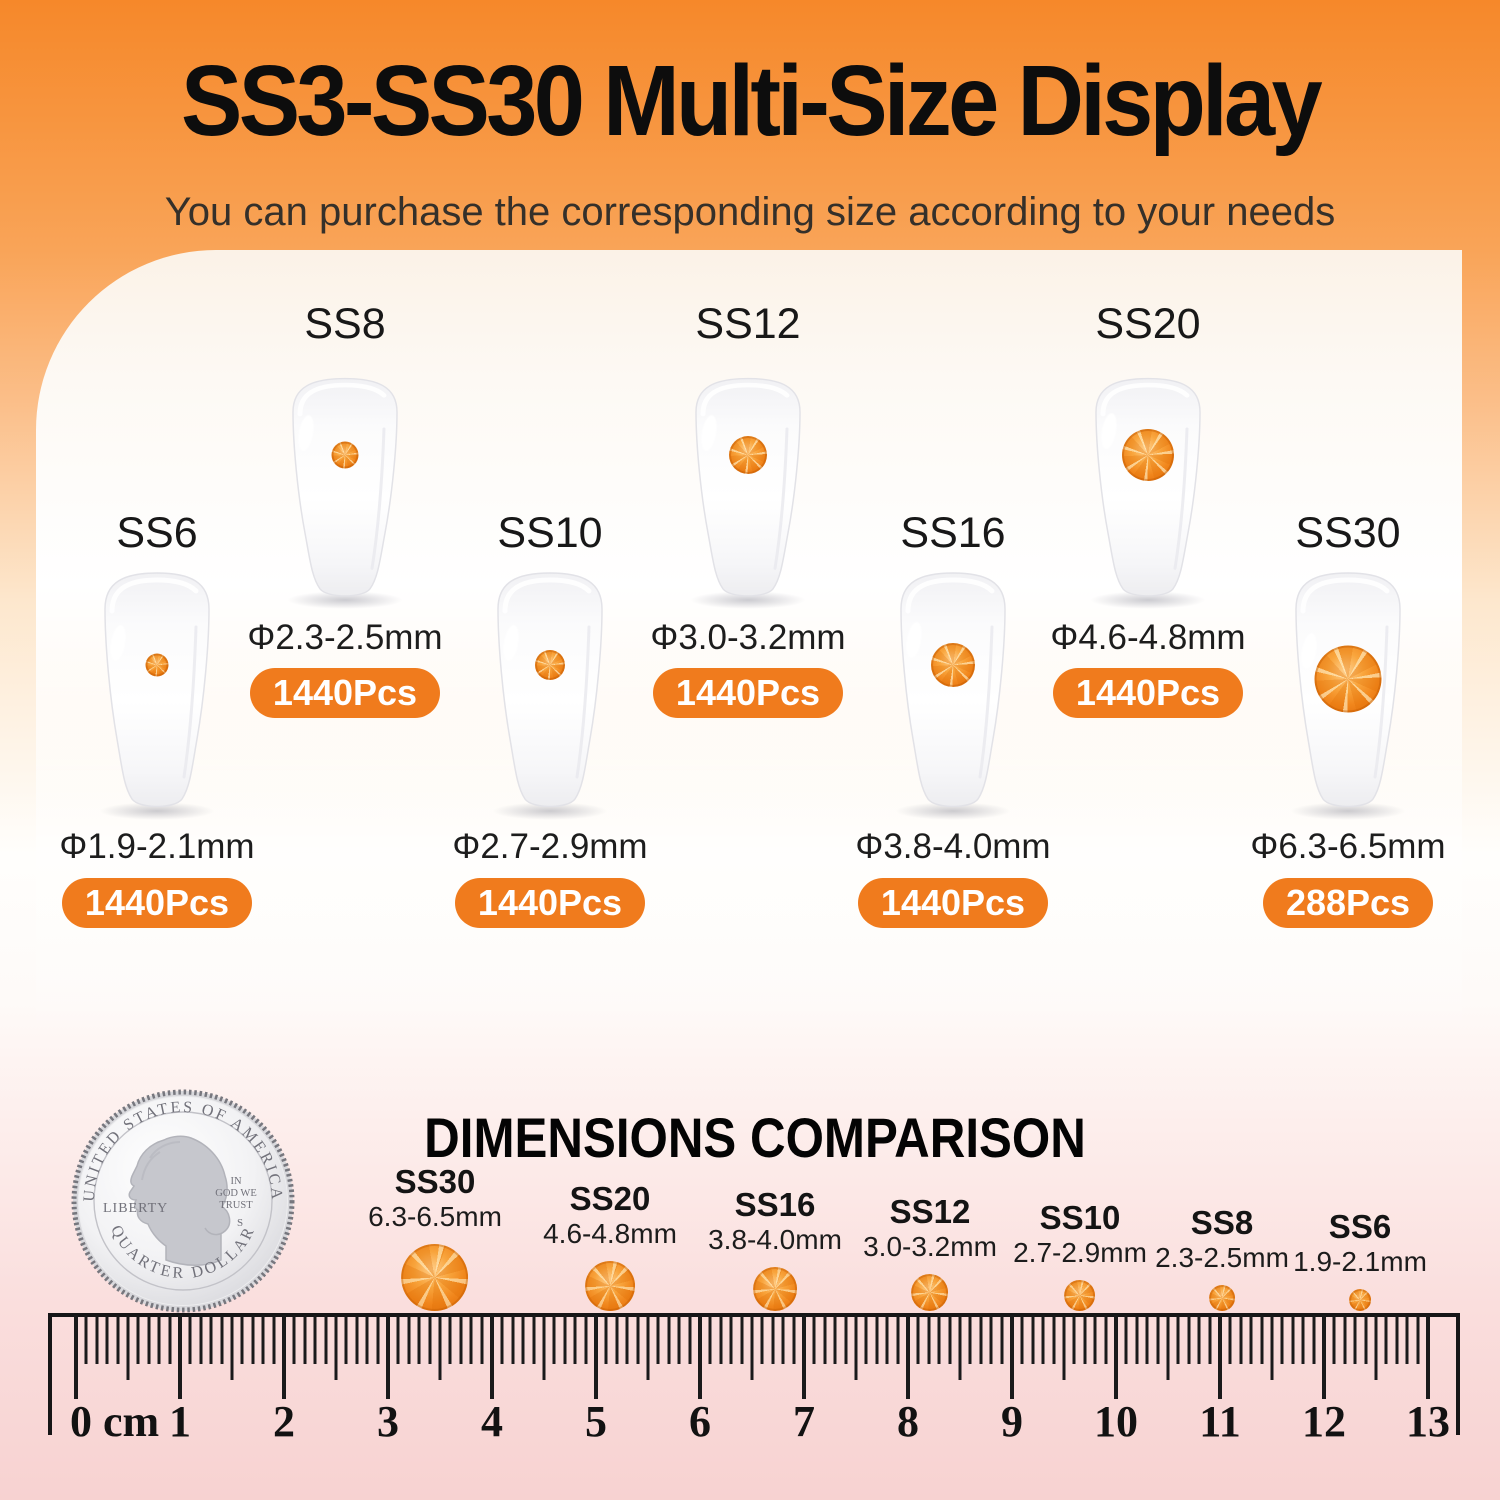  Describe the element at coordinates (748, 324) in the screenshot. I see `size-name: SS12` at that location.